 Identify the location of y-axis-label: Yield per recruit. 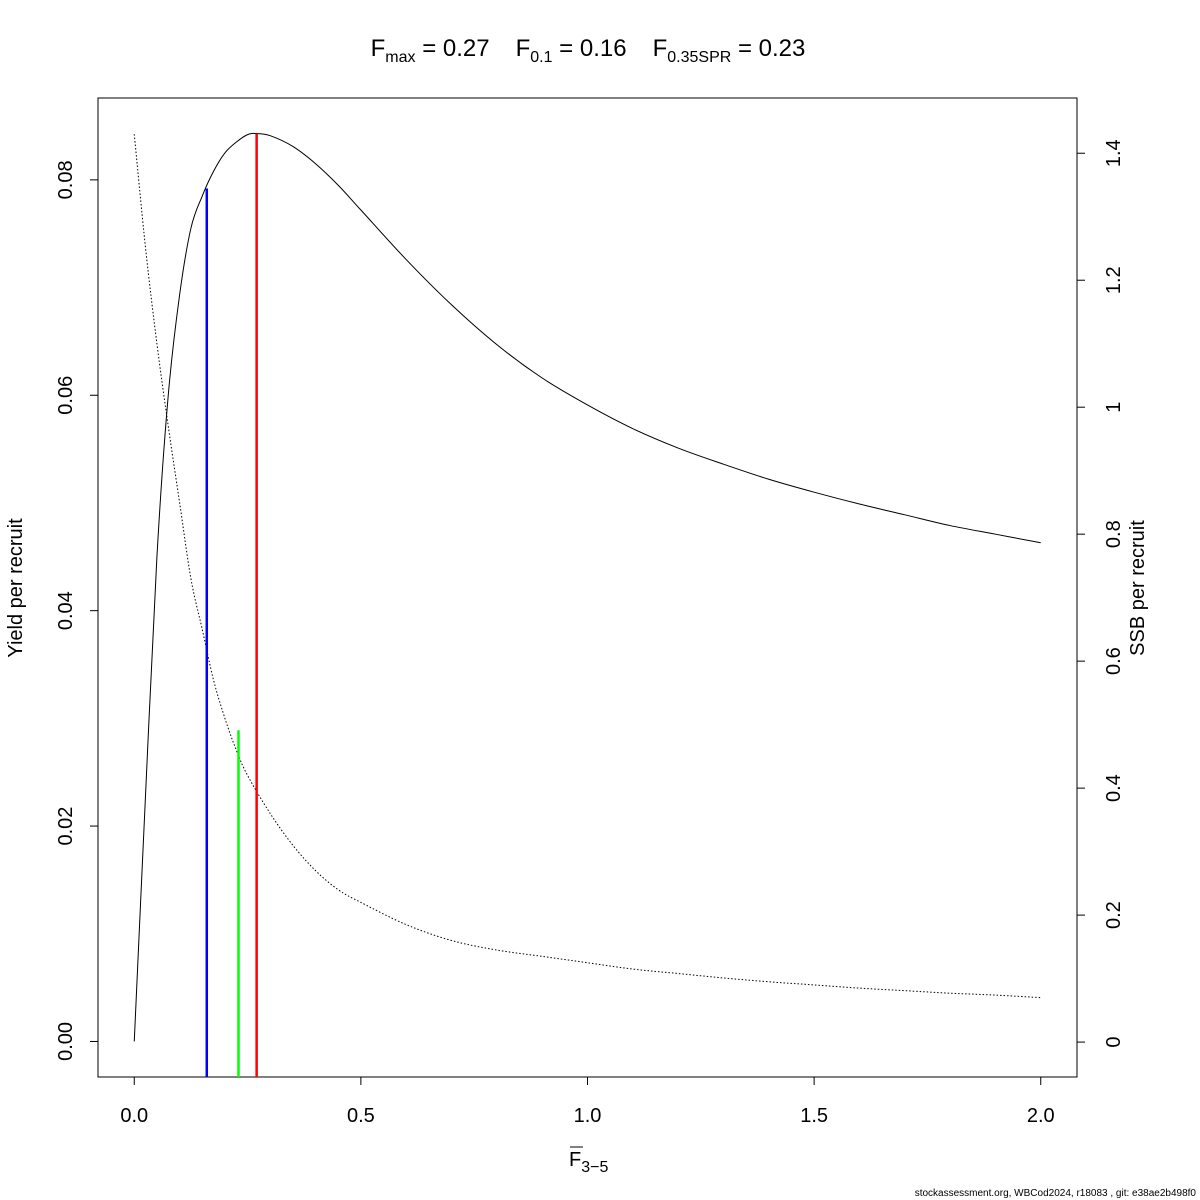
(16, 588).